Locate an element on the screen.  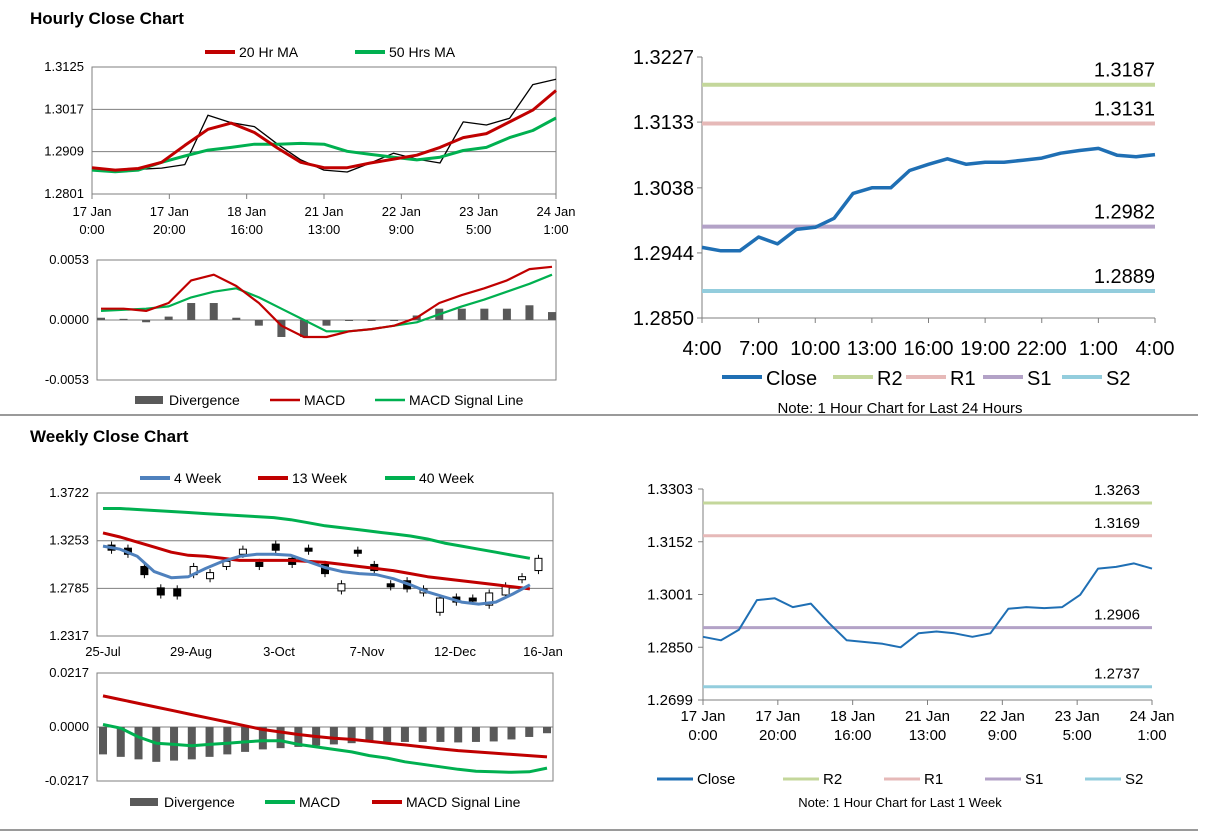
weekly-price-frame is located at coordinates (325, 564).